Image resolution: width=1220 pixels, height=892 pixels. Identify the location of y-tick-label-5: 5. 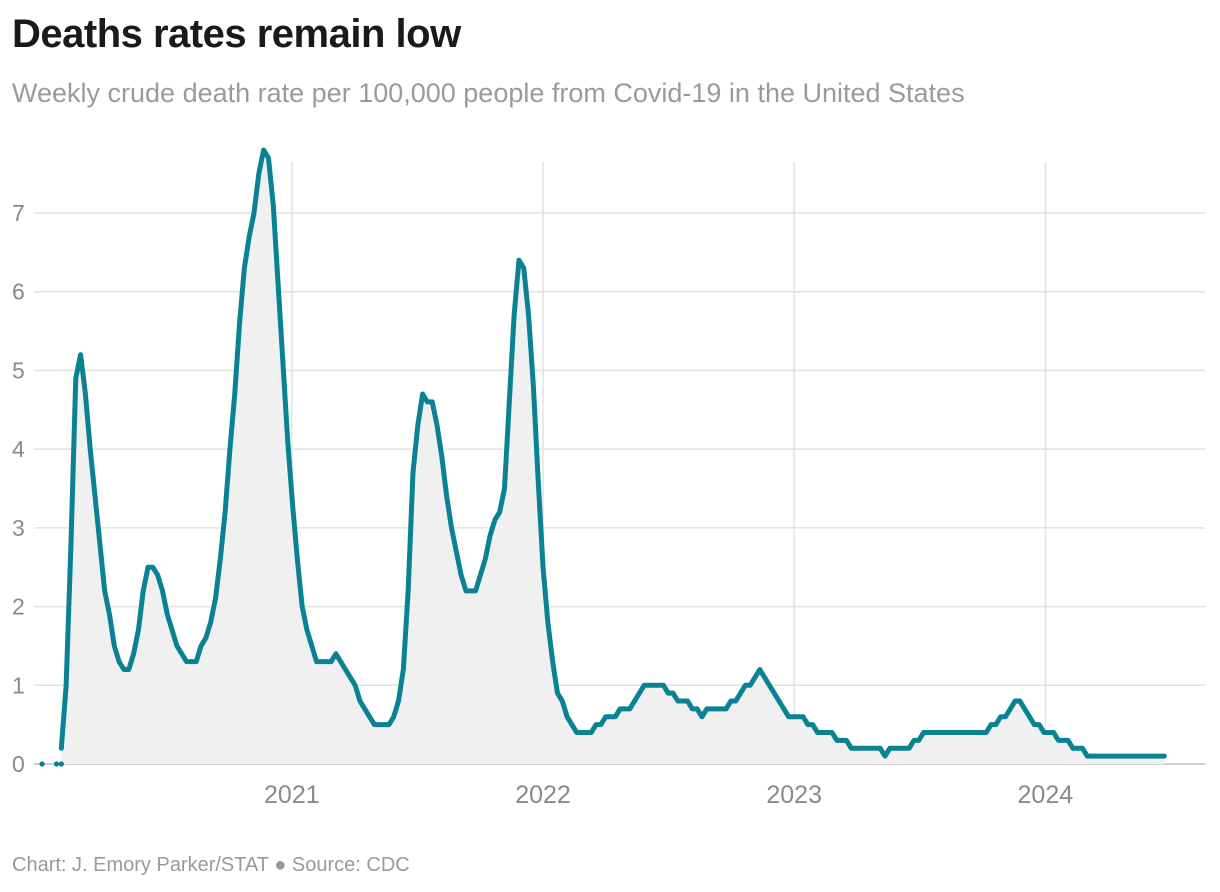
(18, 370).